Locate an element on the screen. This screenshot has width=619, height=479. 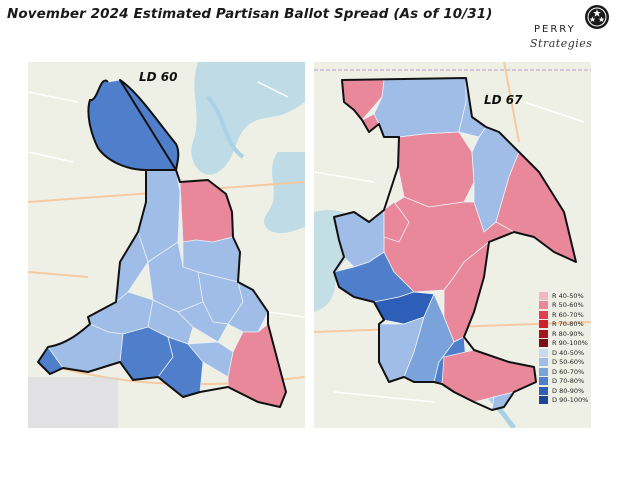
legend-item: R 80-90% is located at coordinates (574, 334).